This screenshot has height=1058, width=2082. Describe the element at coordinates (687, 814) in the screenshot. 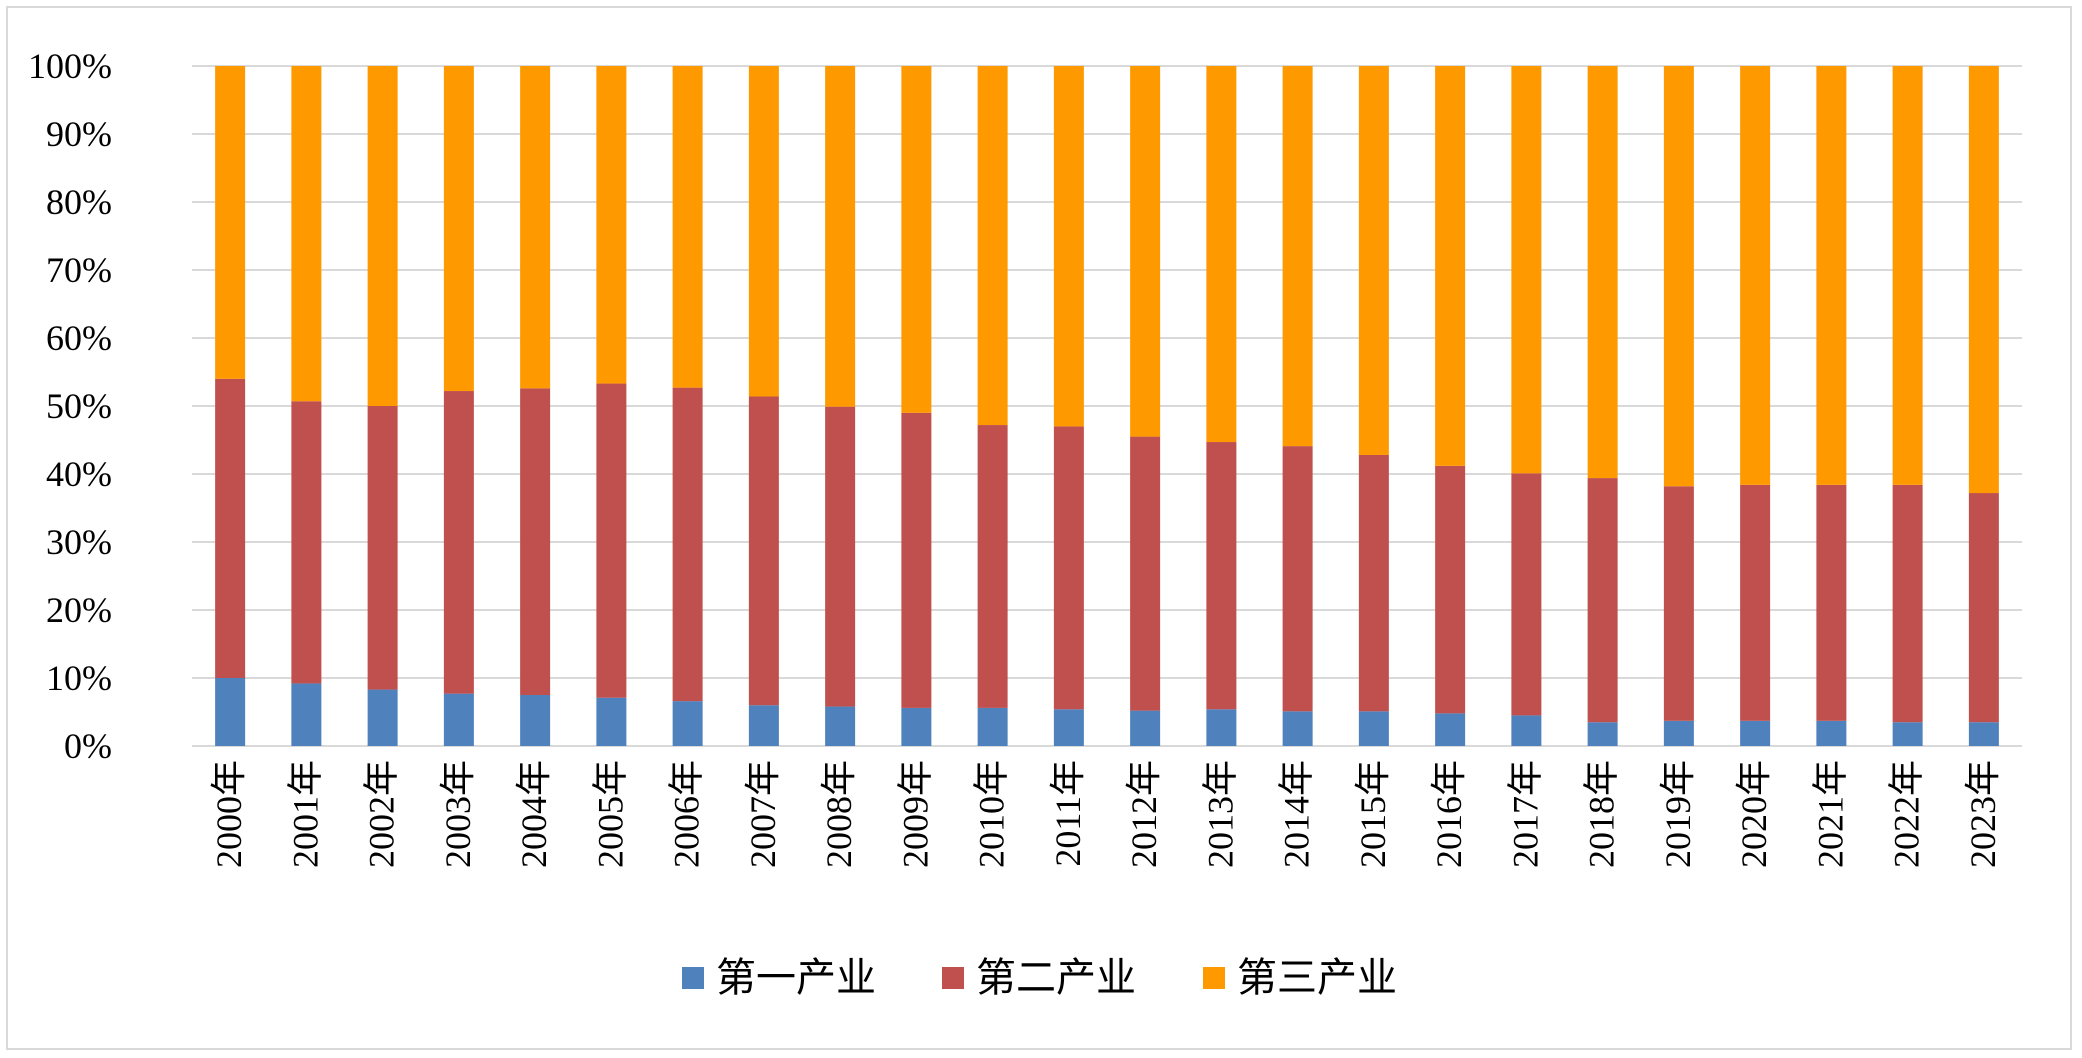

I see `x-tick-label: 2006年` at that location.